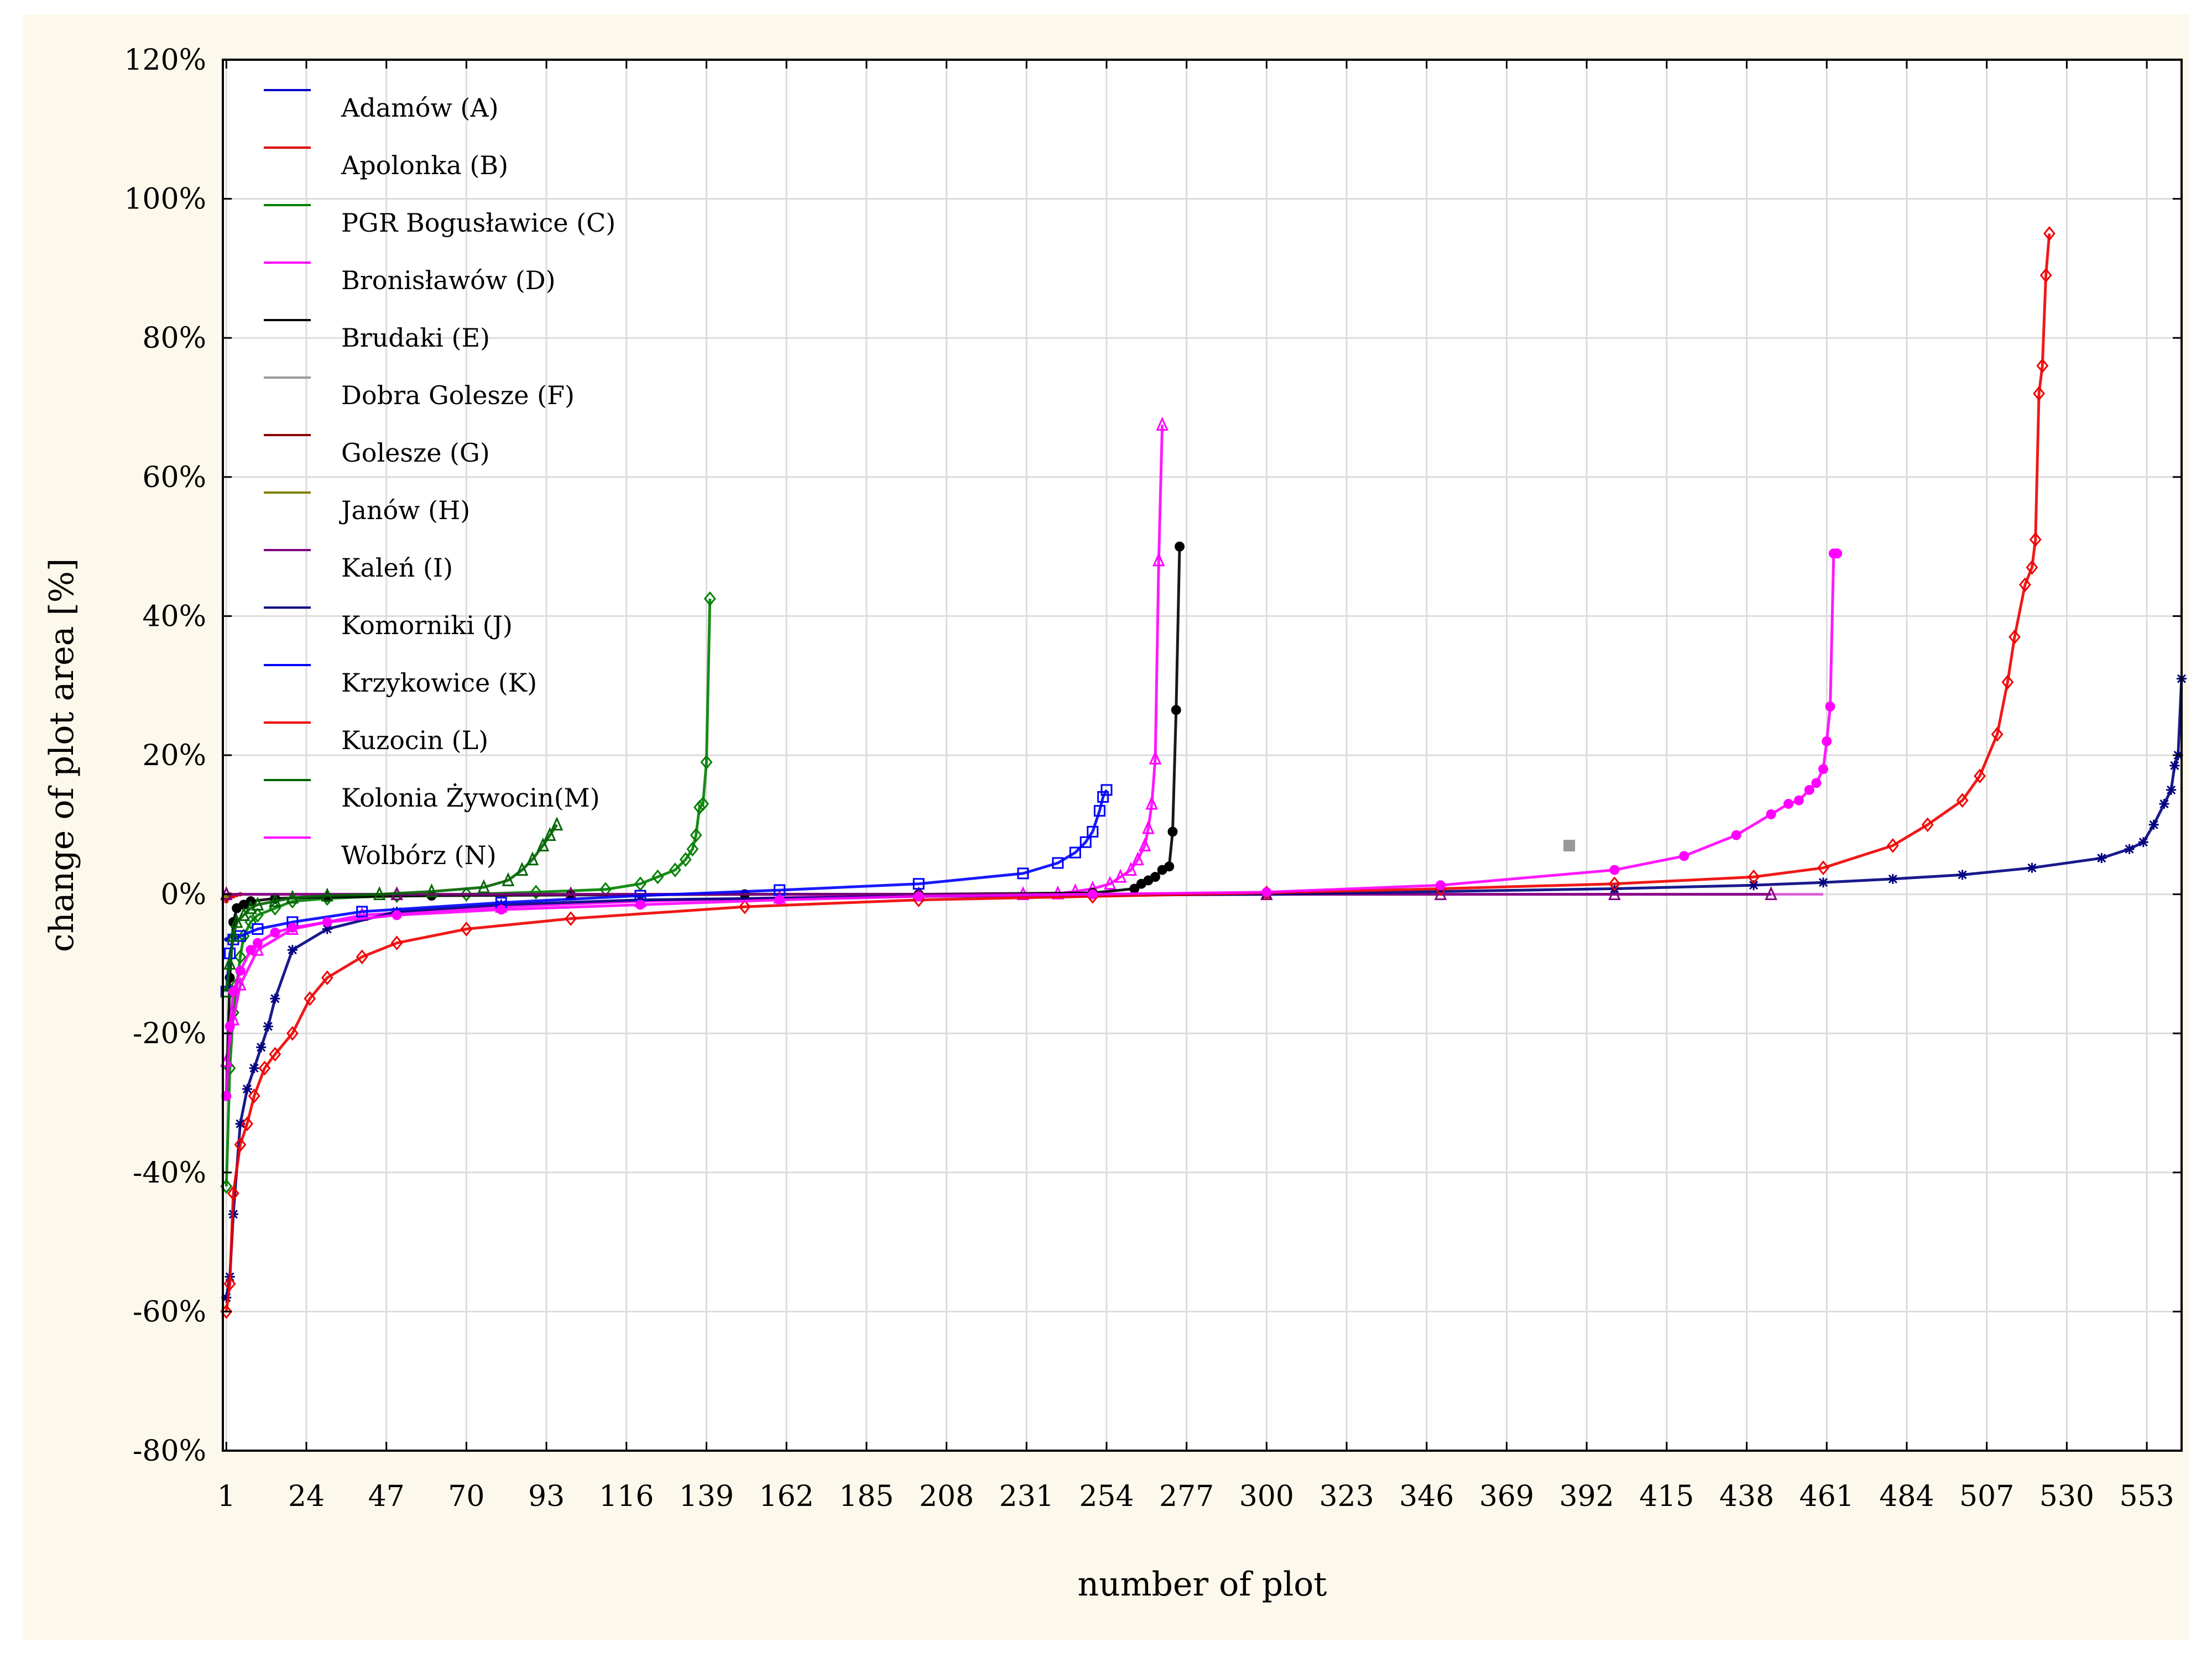 The image size is (2212, 1653). I want to click on x-tick-label: 553, so click(2146, 1497).